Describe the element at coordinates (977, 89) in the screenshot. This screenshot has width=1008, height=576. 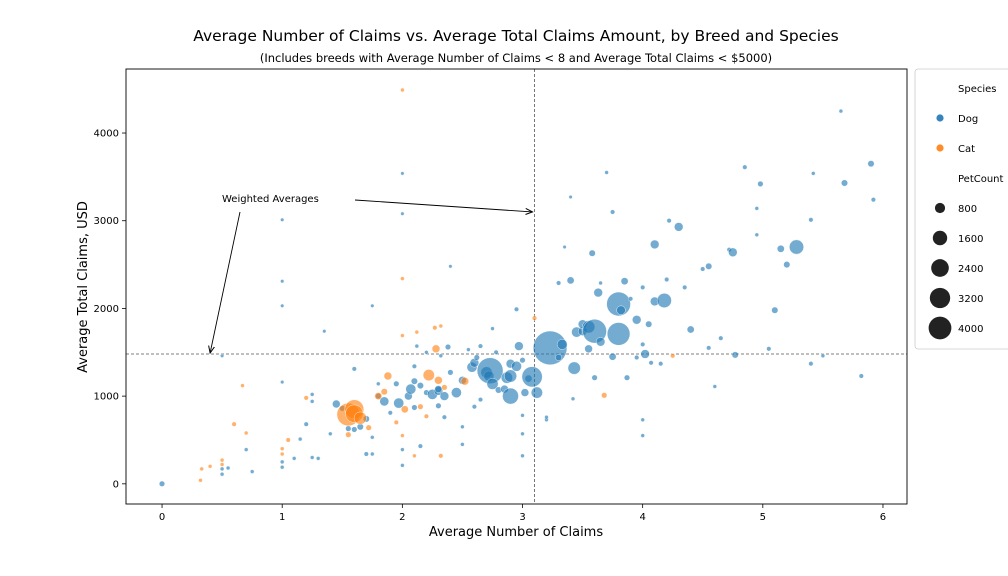
I see `legend-species-title: Species` at that location.